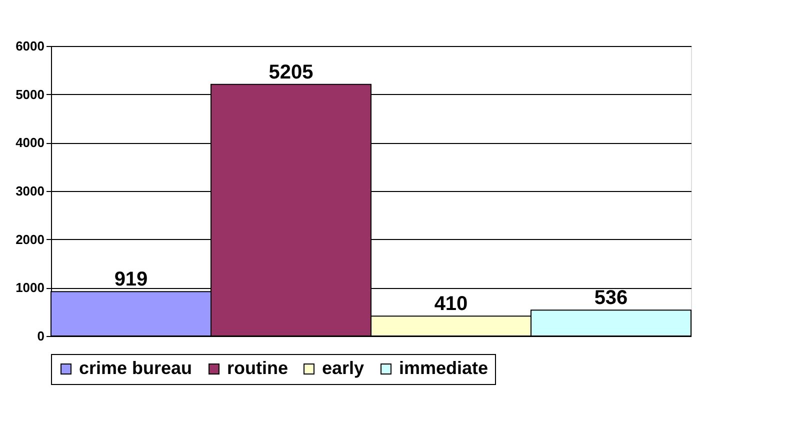 The width and height of the screenshot is (790, 443). What do you see at coordinates (30, 288) in the screenshot?
I see `y-tick-label: 1000` at bounding box center [30, 288].